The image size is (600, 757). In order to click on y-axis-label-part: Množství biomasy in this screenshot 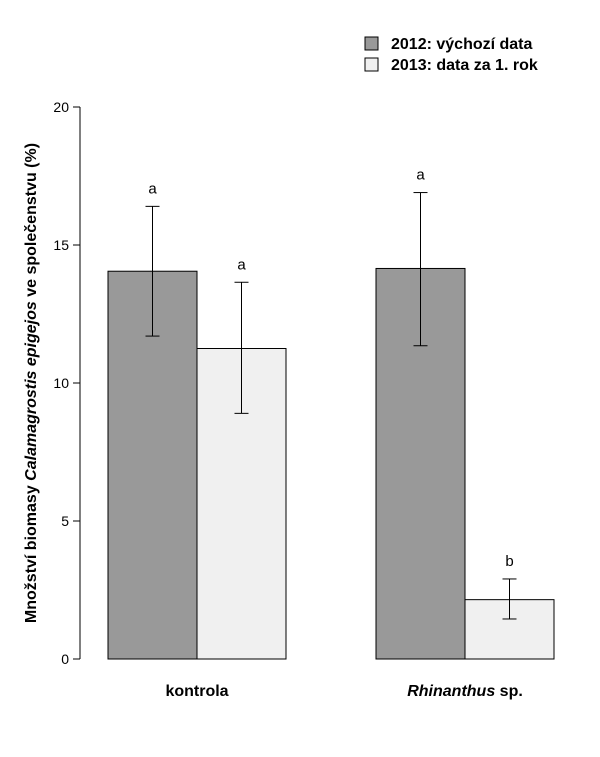, I will do `click(31, 552)`.